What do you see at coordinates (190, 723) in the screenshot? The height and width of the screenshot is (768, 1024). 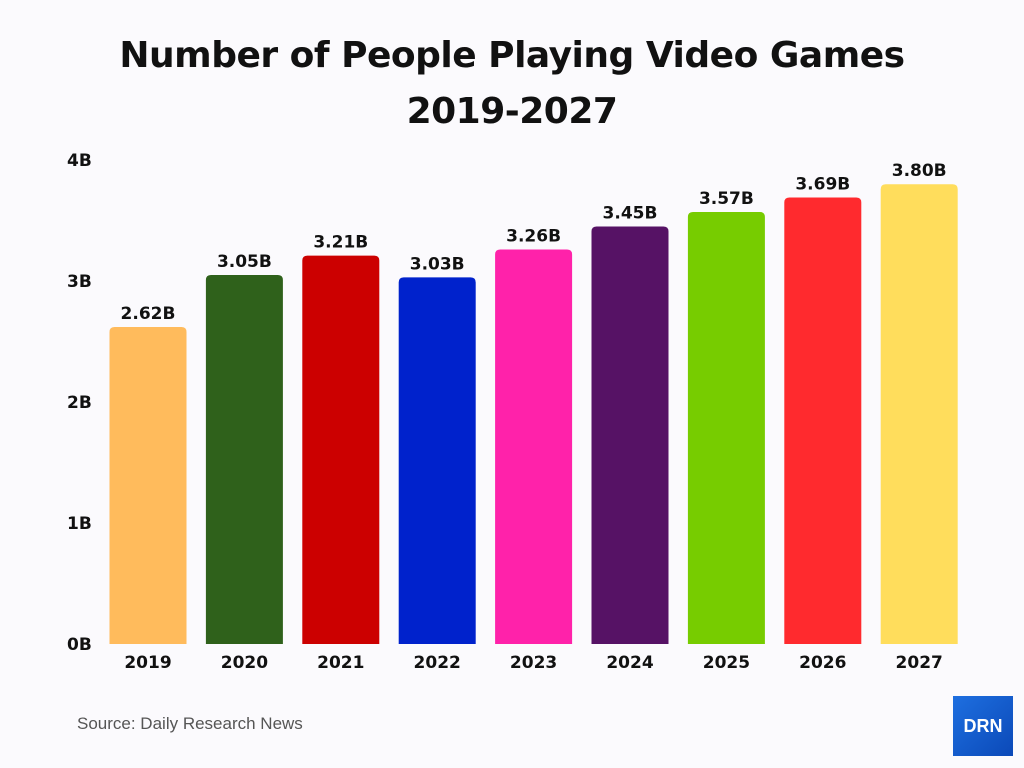 I see `source-note: Source: Daily Research News` at bounding box center [190, 723].